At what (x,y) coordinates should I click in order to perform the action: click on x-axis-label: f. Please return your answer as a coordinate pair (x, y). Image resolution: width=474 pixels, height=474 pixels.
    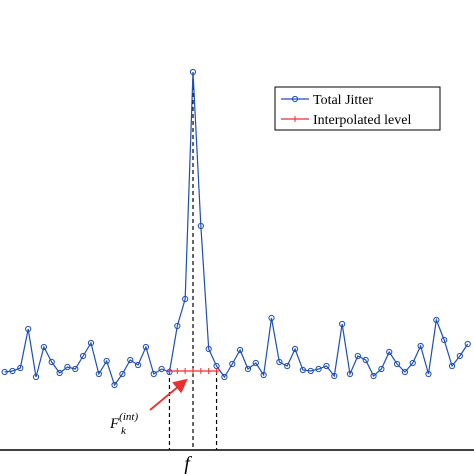
    Looking at the image, I should click on (188, 463).